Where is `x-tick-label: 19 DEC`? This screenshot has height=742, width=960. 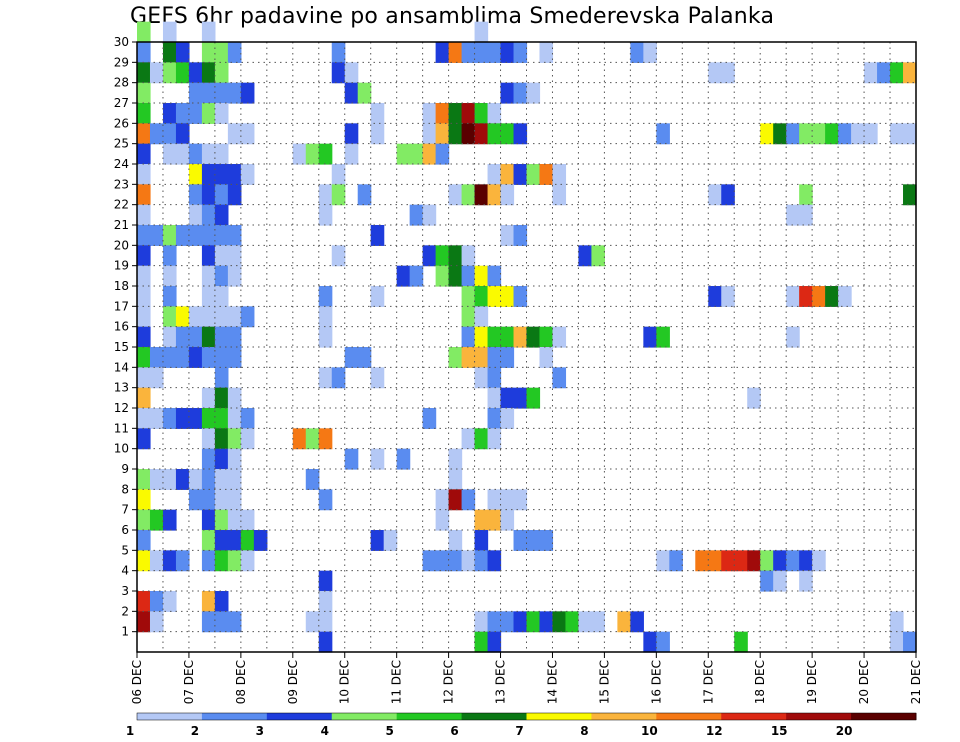
x-tick-label: 19 DEC is located at coordinates (812, 682).